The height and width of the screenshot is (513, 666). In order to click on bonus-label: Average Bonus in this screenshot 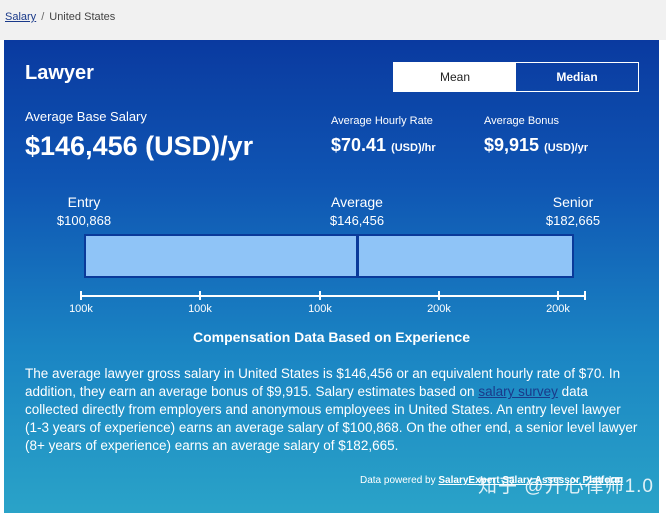, I will do `click(522, 121)`.